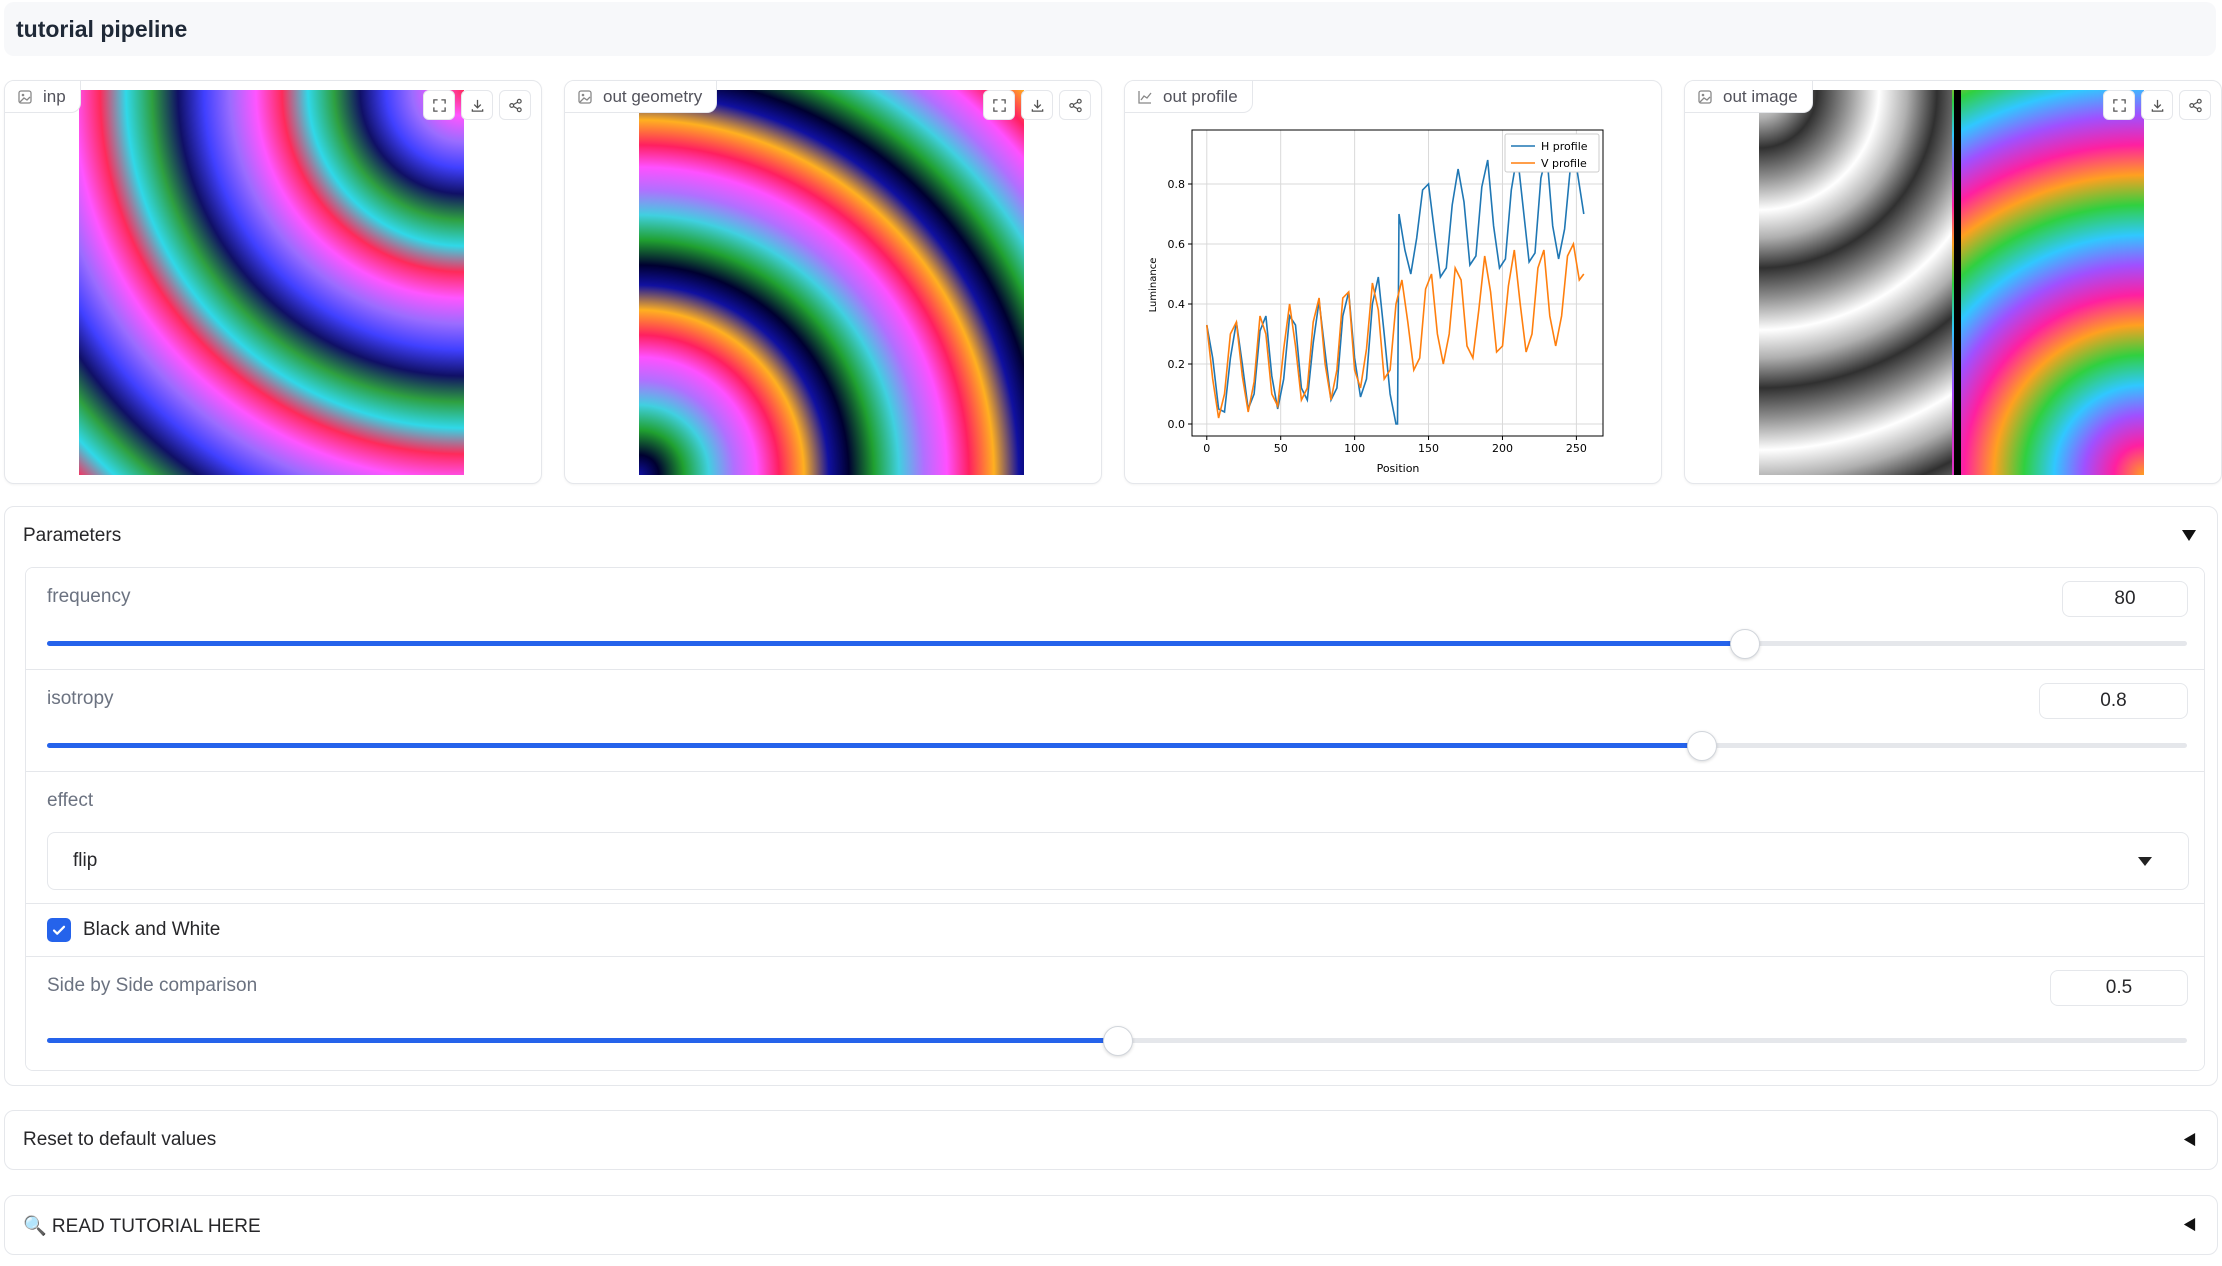 Image resolution: width=2222 pixels, height=1266 pixels. What do you see at coordinates (1177, 364) in the screenshot?
I see `y-tick-label: 0.2` at bounding box center [1177, 364].